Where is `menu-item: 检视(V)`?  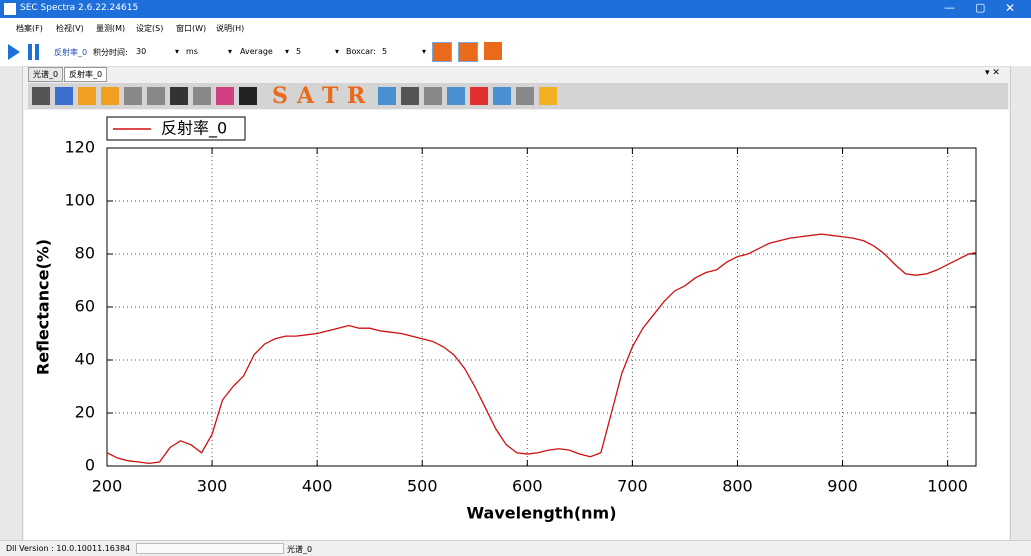
menu-item: 检视(V) is located at coordinates (70, 28).